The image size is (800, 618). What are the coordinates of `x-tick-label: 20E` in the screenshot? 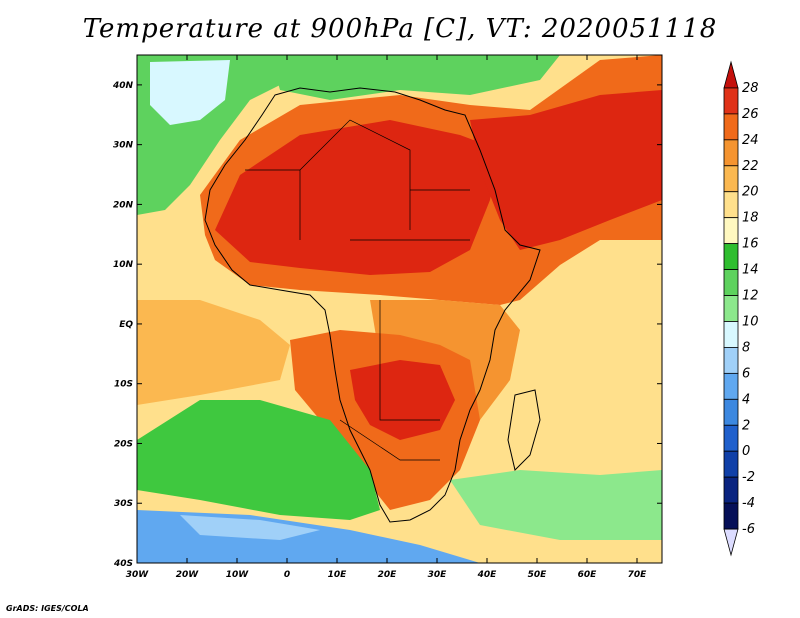 It's located at (388, 575).